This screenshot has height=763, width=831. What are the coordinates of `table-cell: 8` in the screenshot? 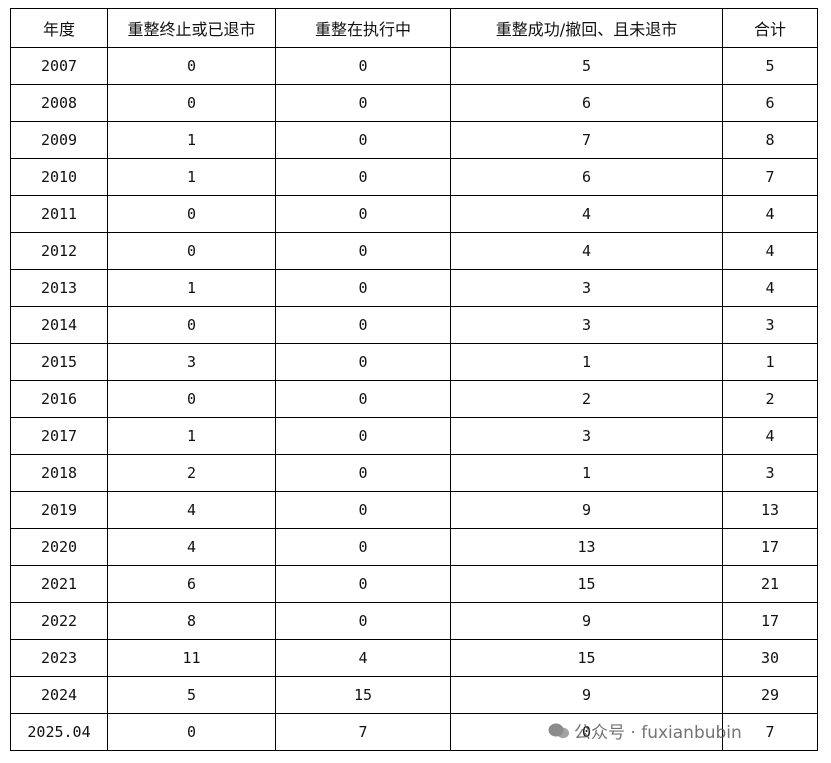 It's located at (191, 621).